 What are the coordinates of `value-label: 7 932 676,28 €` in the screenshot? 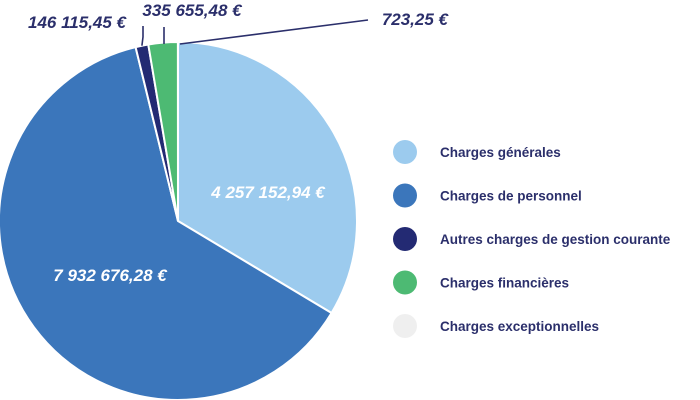 It's located at (110, 275).